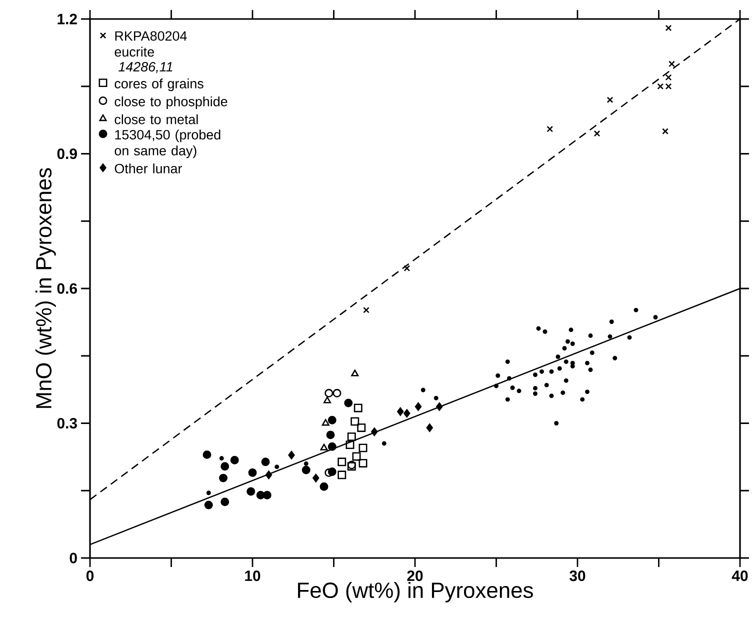 Image resolution: width=756 pixels, height=623 pixels. What do you see at coordinates (740, 576) in the screenshot?
I see `x-tick-label: 40` at bounding box center [740, 576].